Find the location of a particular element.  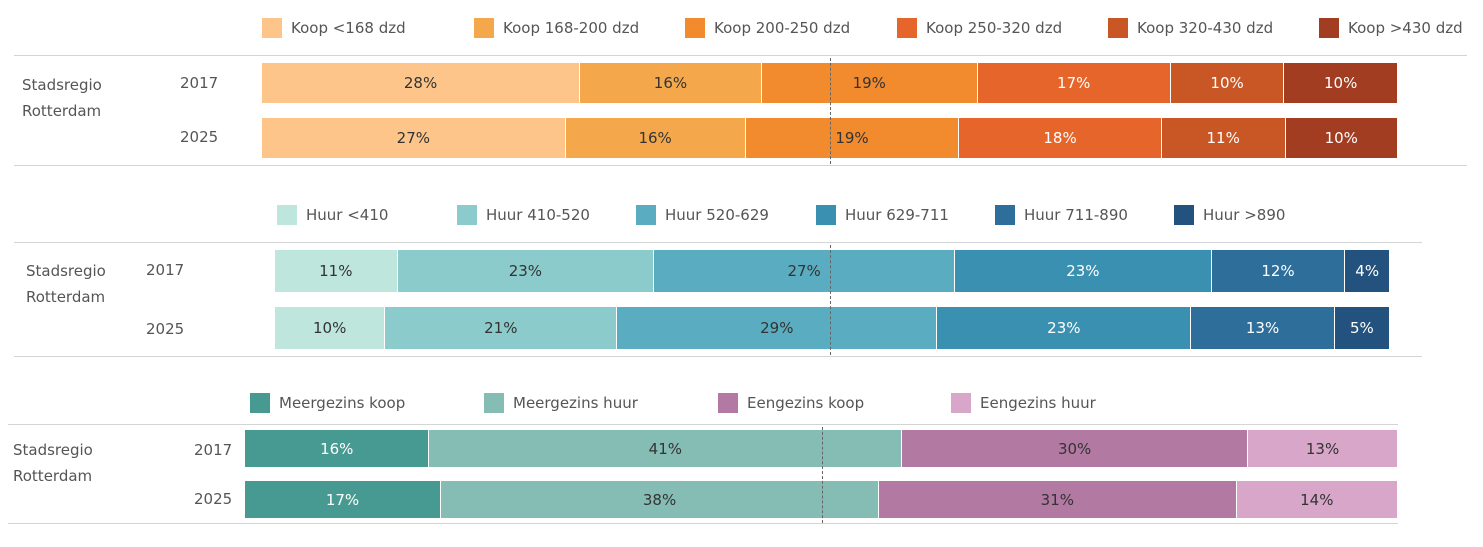

bar-segment-huur-410-520: 23% is located at coordinates (526, 271).